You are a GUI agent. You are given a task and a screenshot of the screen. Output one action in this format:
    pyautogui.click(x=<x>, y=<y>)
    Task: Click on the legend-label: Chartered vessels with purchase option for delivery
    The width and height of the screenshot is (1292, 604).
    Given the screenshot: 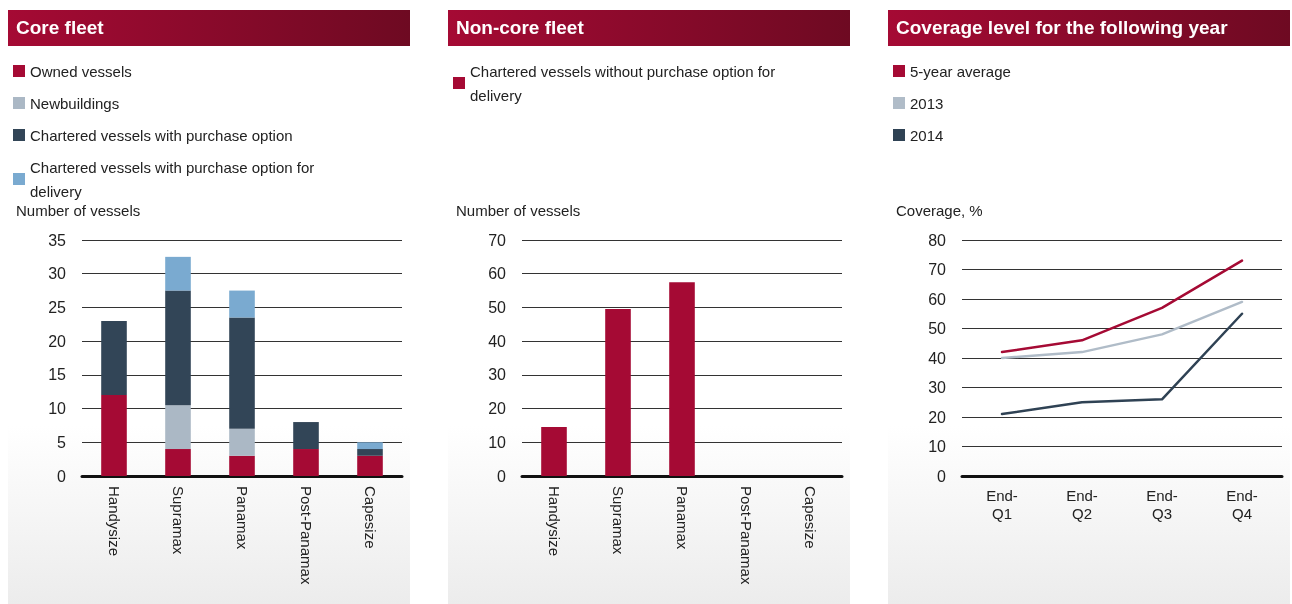 What is the action you would take?
    pyautogui.click(x=174, y=179)
    